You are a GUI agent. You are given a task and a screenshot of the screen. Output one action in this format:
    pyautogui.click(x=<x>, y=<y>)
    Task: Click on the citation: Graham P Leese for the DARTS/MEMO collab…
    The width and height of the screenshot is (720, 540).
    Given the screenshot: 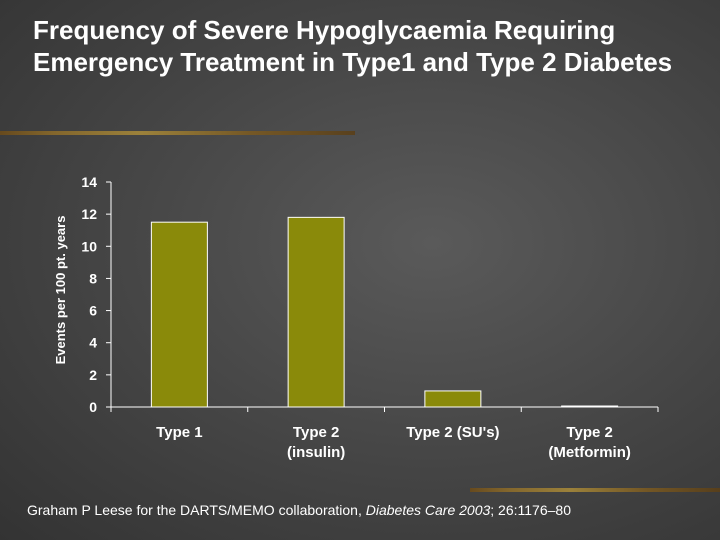 What is the action you would take?
    pyautogui.click(x=299, y=510)
    